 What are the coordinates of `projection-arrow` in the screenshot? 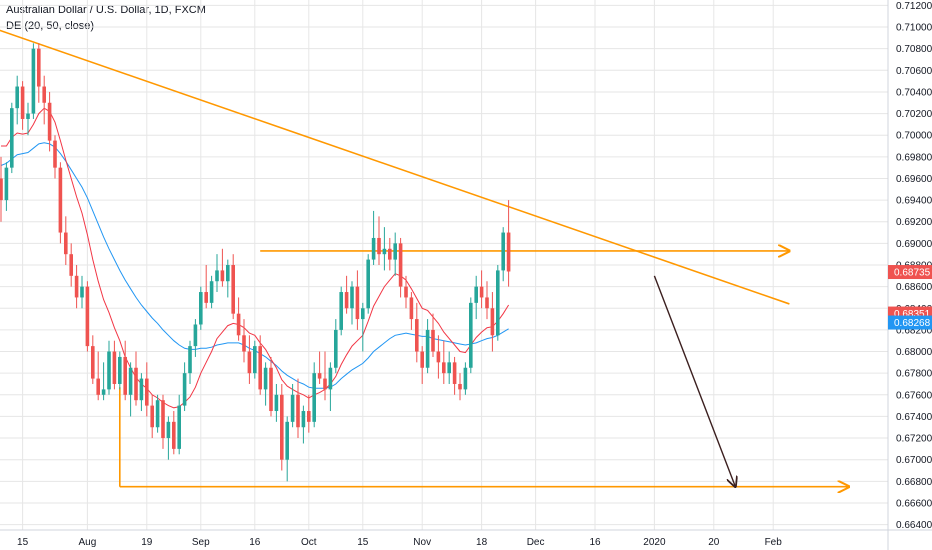 It's located at (694, 381).